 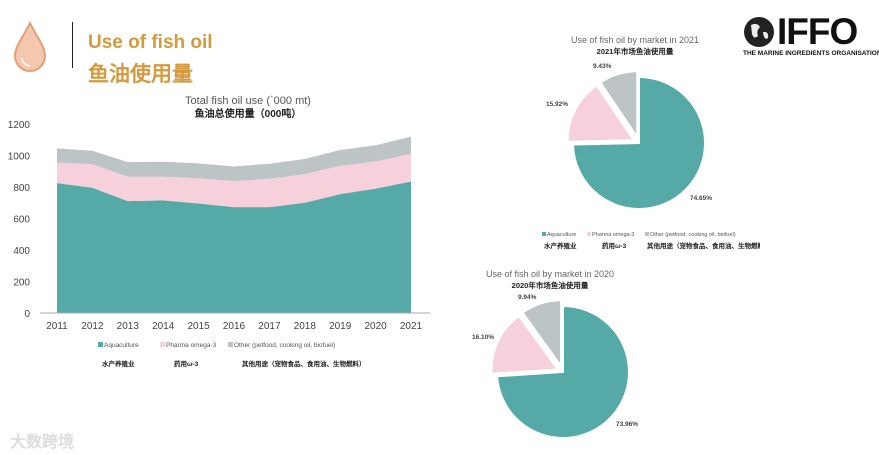 What do you see at coordinates (248, 113) in the screenshot?
I see `chart-subtitle: 鱼油总使用量（000吨）` at bounding box center [248, 113].